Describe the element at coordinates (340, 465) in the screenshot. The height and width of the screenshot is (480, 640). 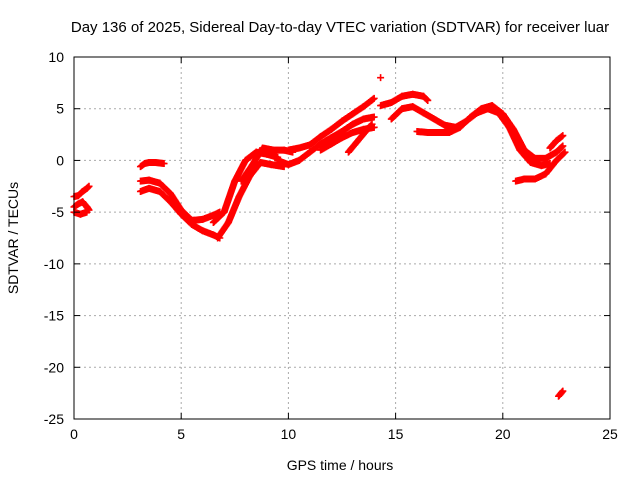
I see `x-axis-label: GPS time / hours` at that location.